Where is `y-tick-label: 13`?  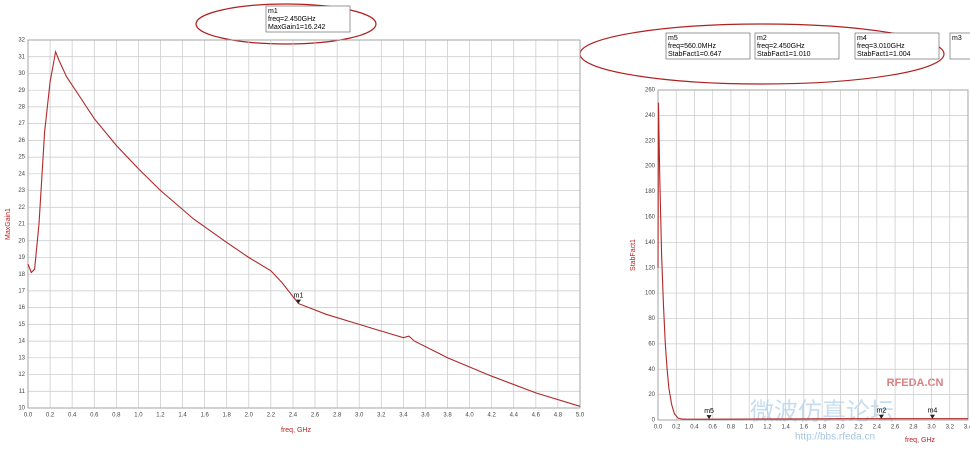
y-tick-label: 13 is located at coordinates (21, 358).